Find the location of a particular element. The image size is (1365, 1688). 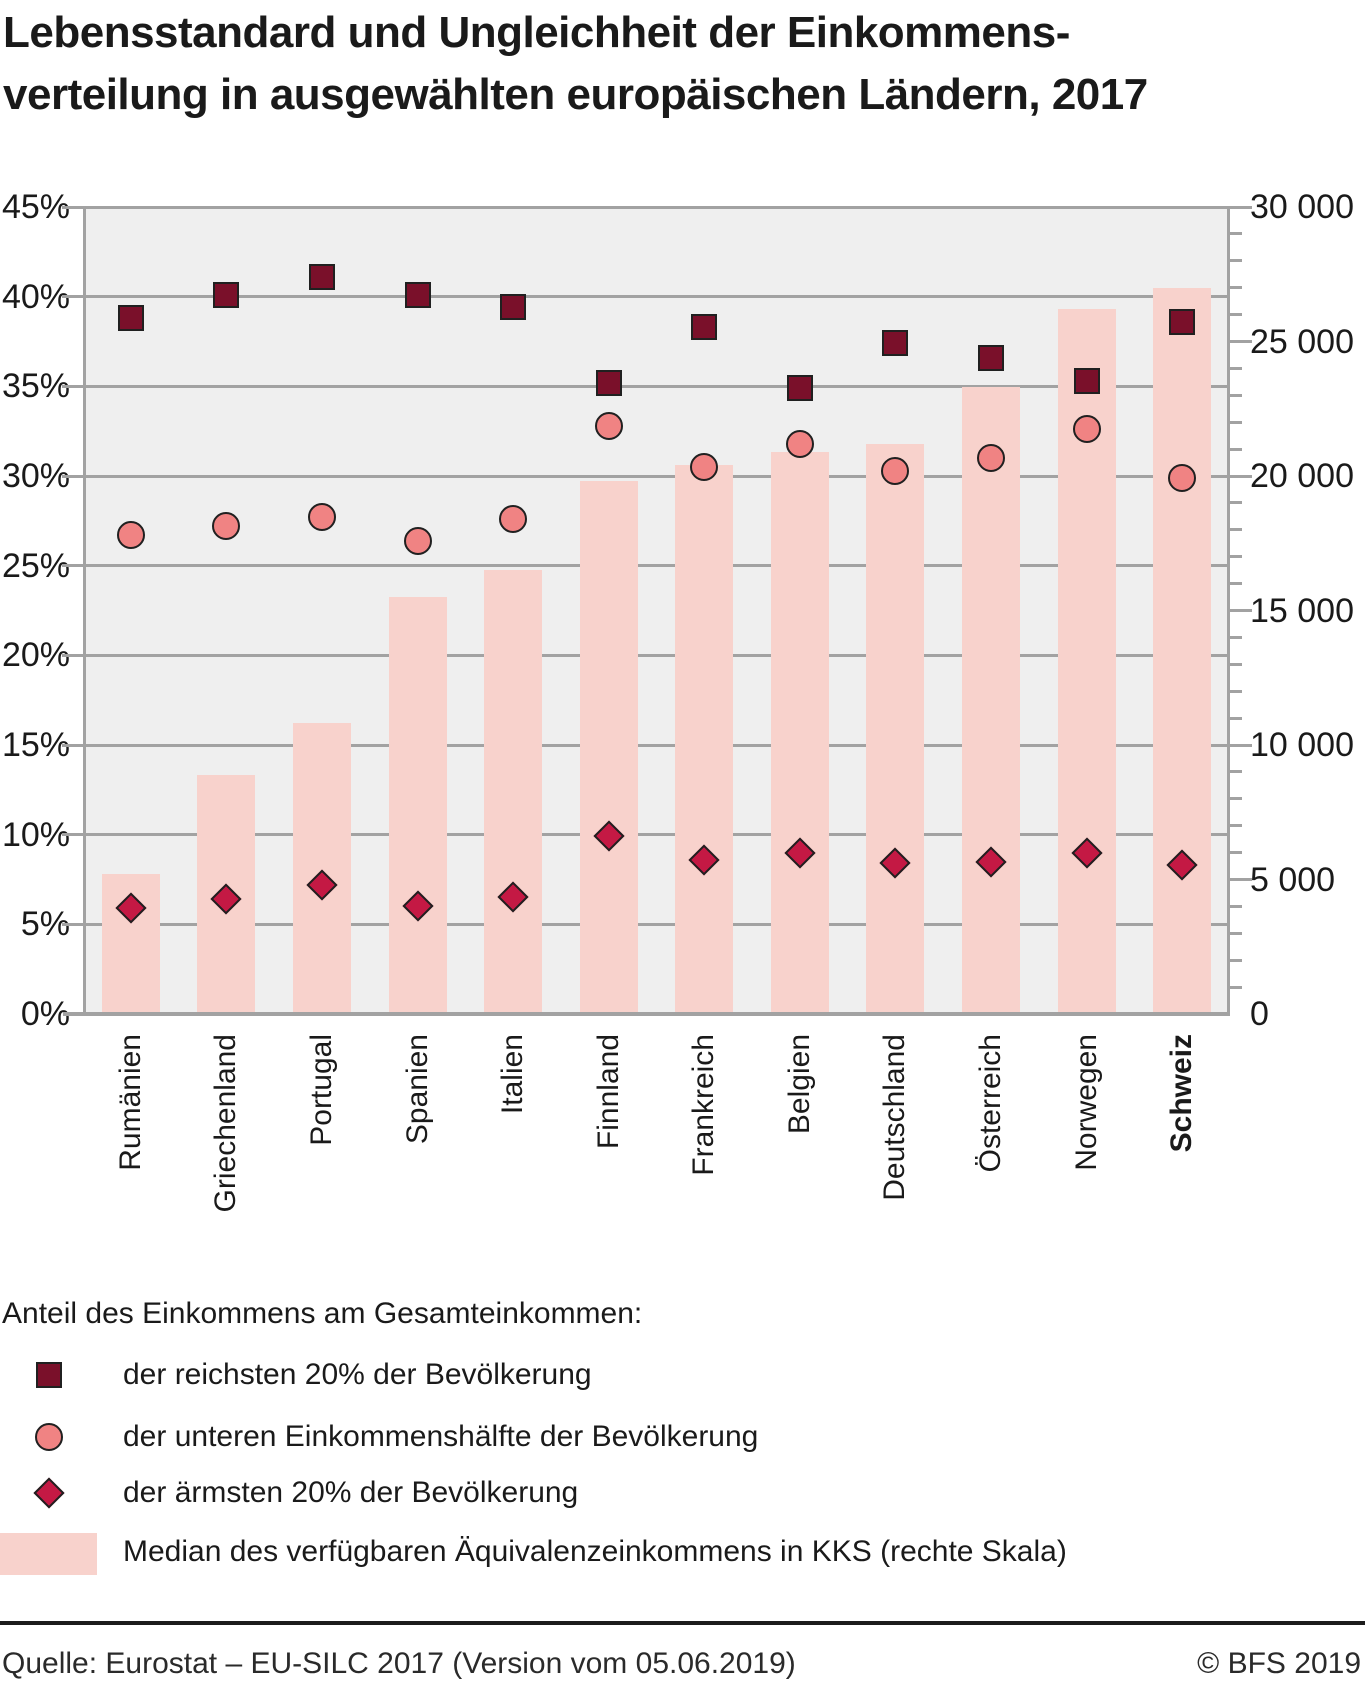

left-axis-label: 45% is located at coordinates (35, 207).